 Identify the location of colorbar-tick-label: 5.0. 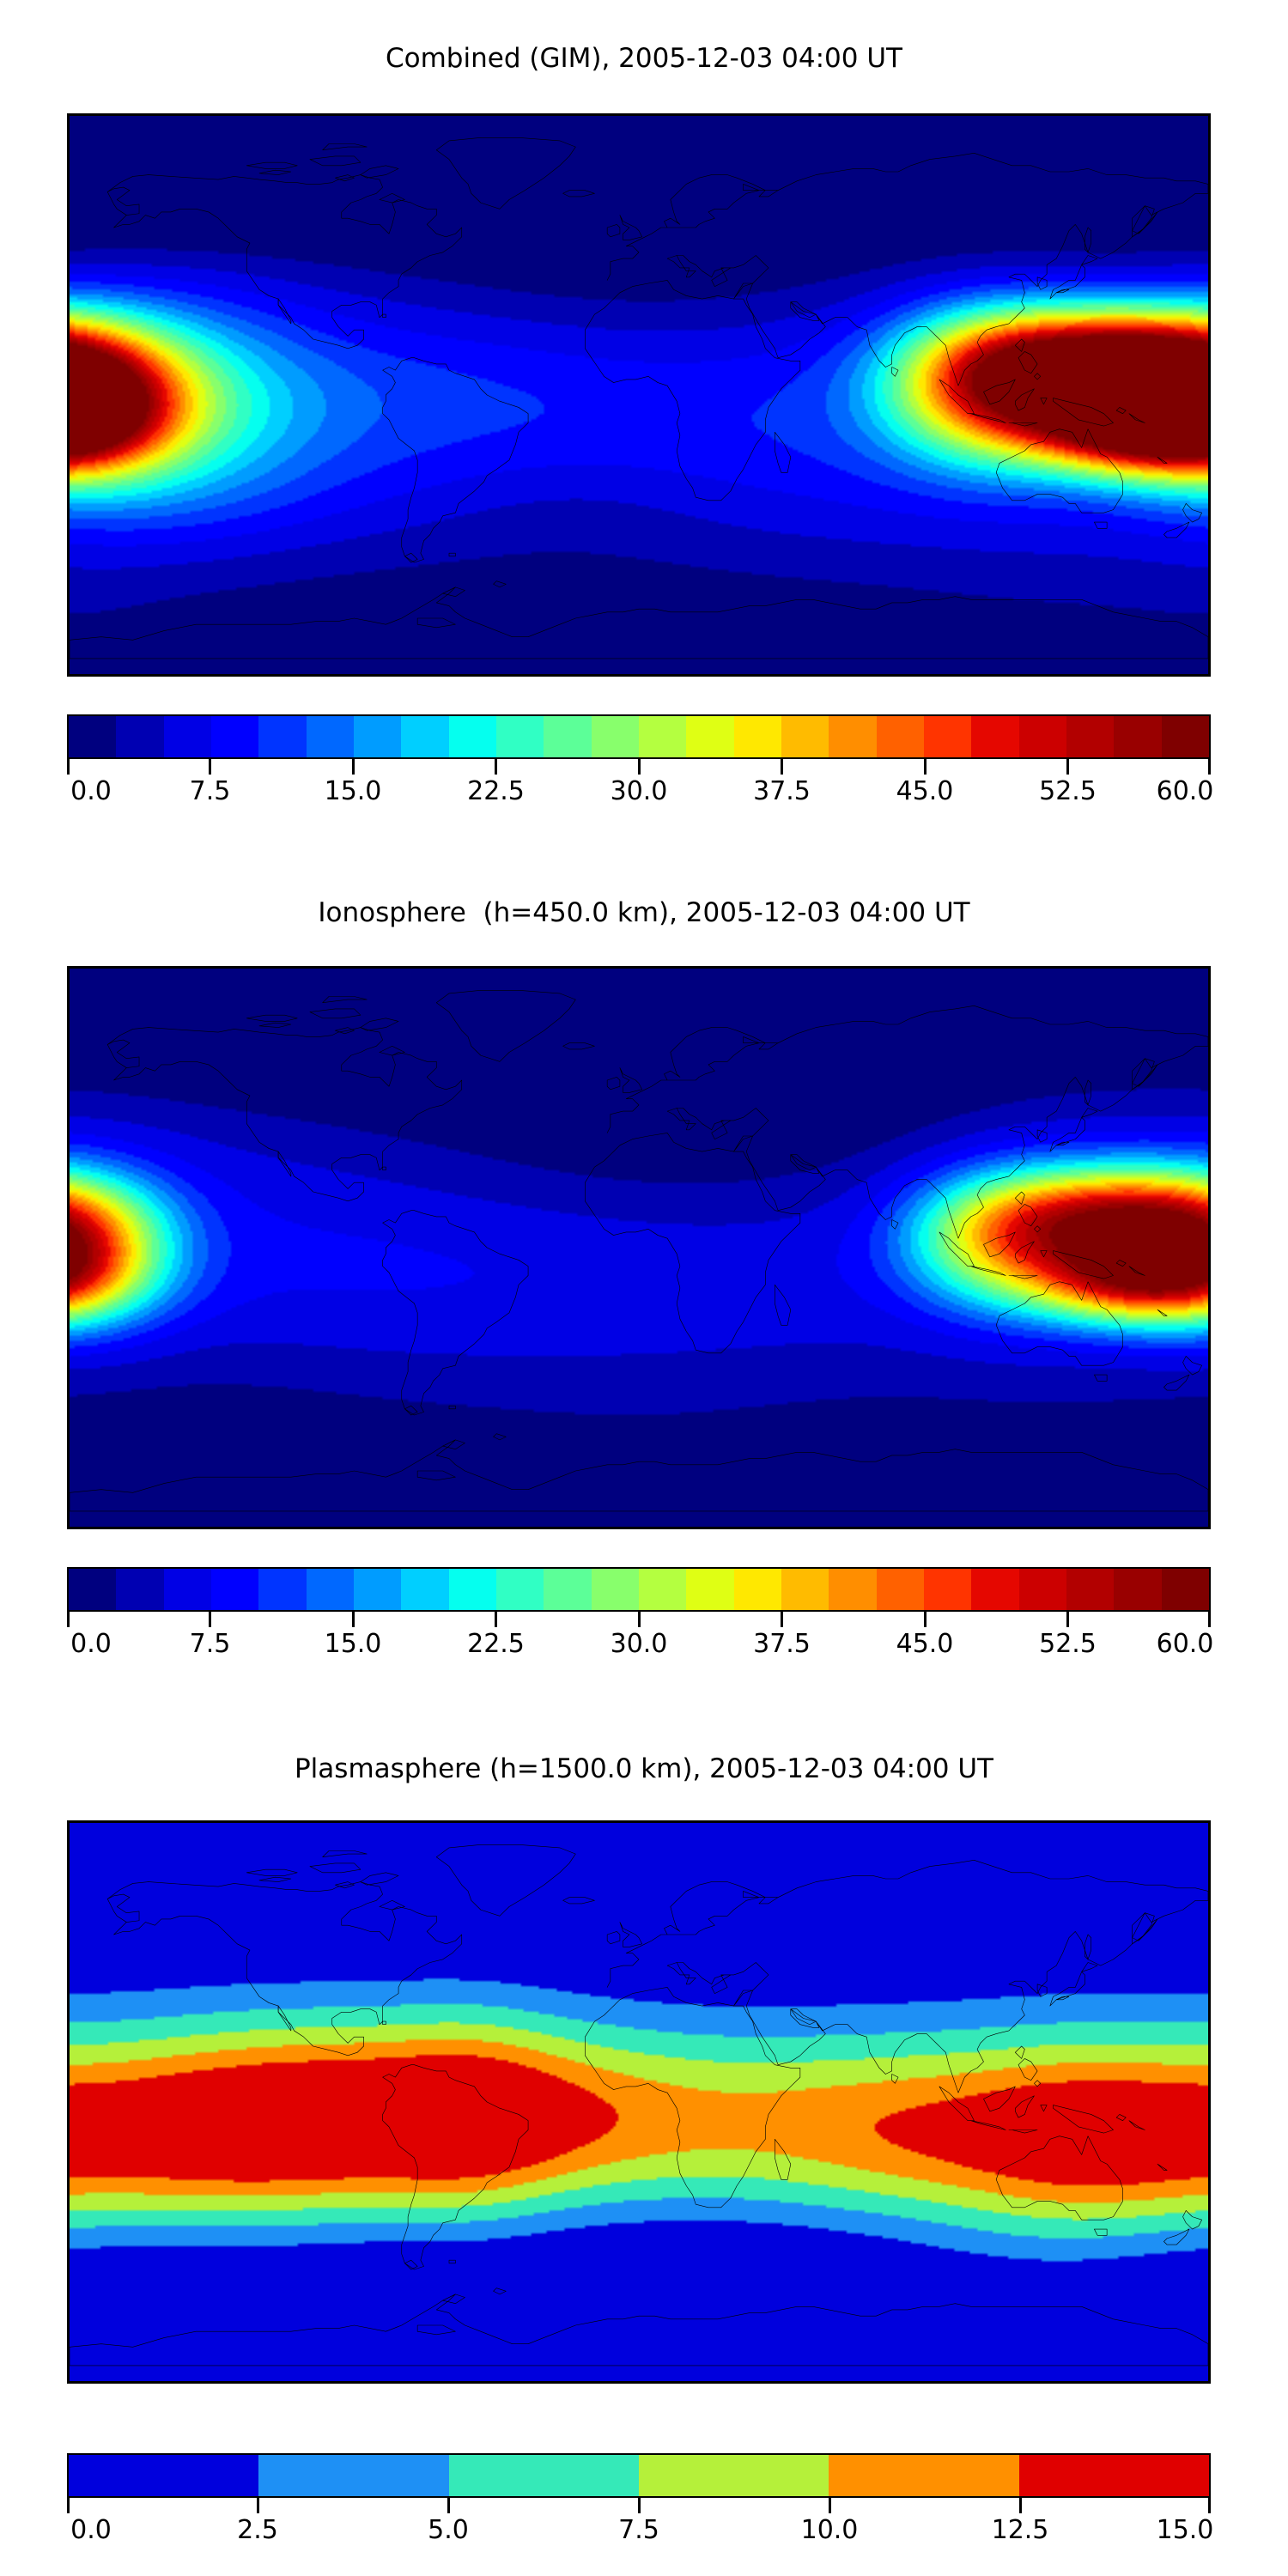
(448, 2530).